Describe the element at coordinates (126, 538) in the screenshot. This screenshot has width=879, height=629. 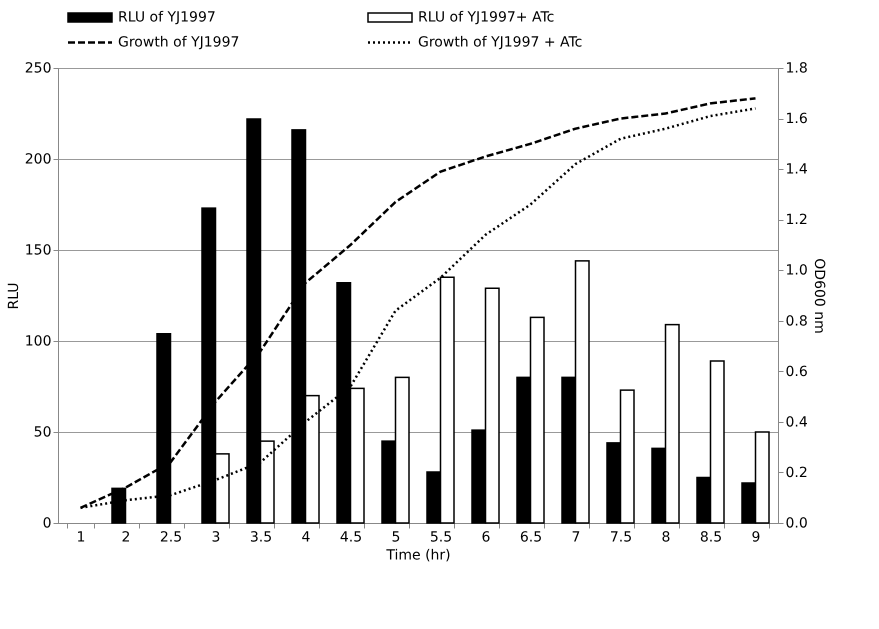
I see `x-tick-label: 2` at that location.